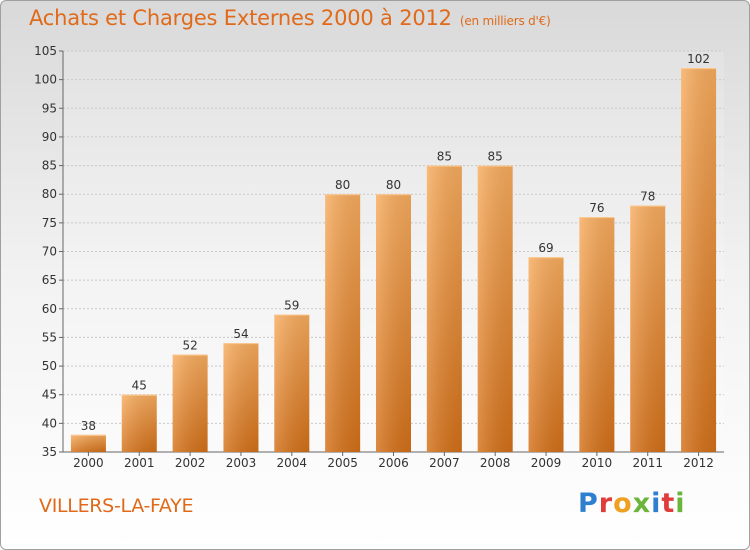 The image size is (750, 550). Describe the element at coordinates (292, 463) in the screenshot. I see `x-tick-label: 2004` at that location.